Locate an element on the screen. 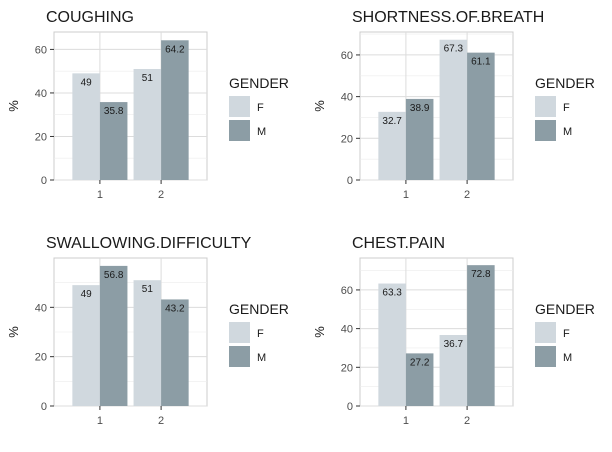  bar-data-label: 67.3 is located at coordinates (454, 49).